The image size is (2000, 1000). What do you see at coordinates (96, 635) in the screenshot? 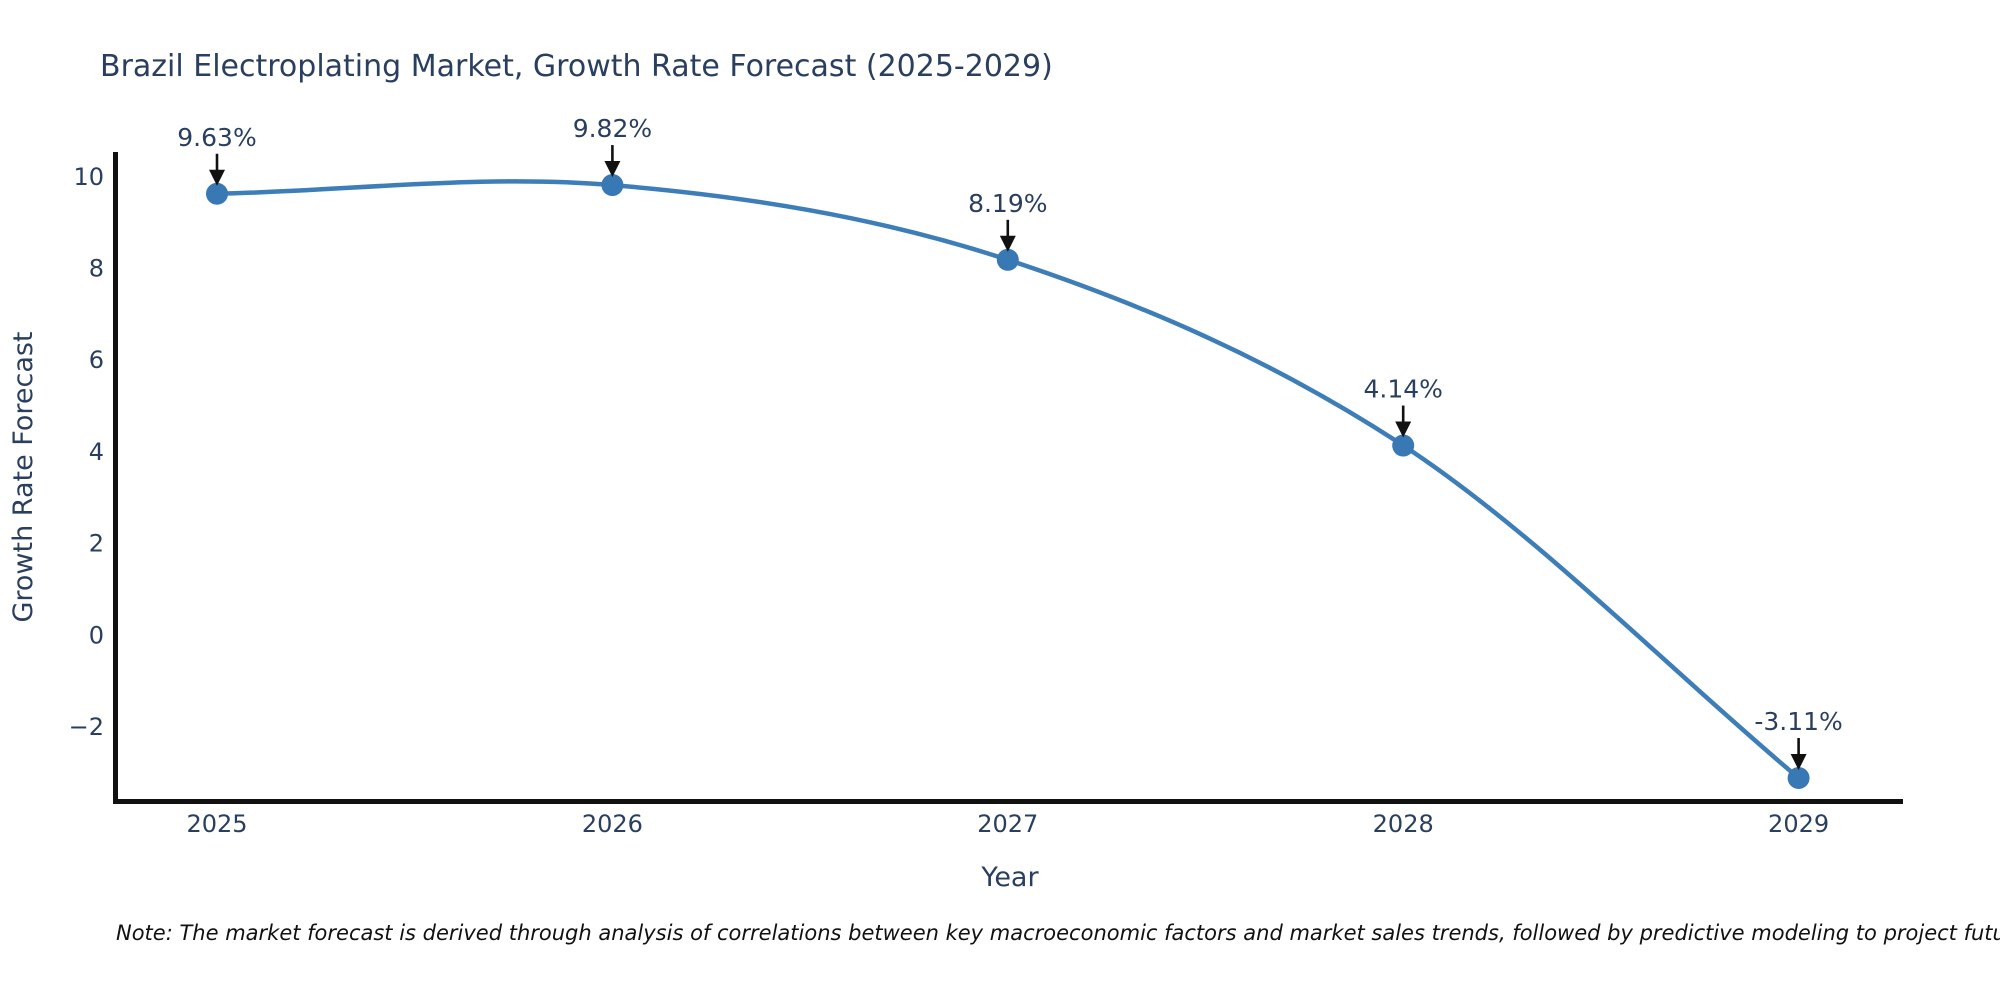
I see `y-tick-label: 0` at bounding box center [96, 635].